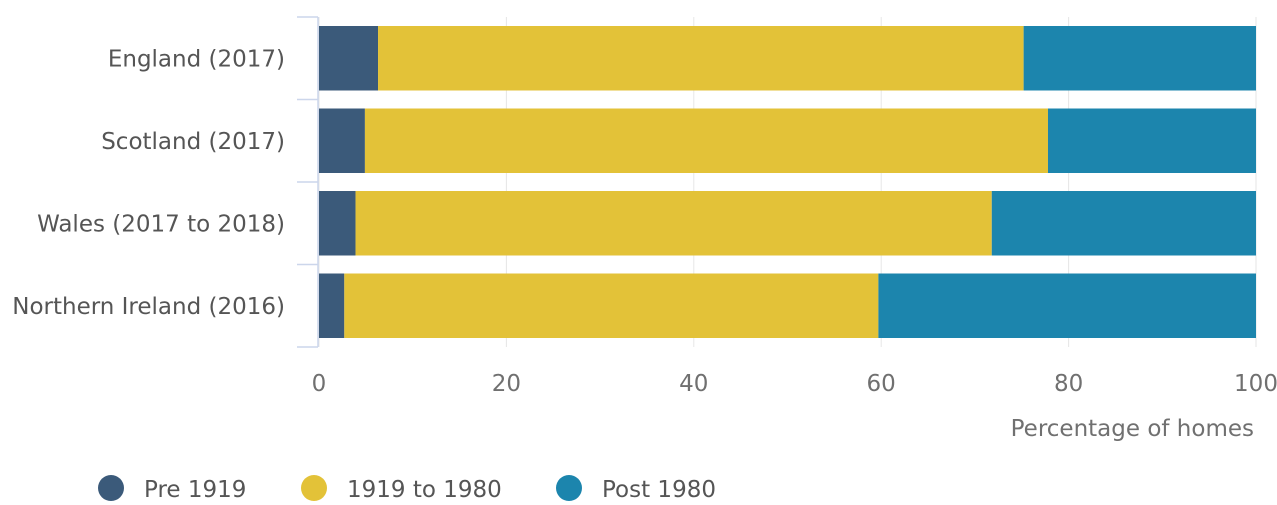 This screenshot has height=505, width=1277. What do you see at coordinates (1132, 429) in the screenshot?
I see `x-axis-title: Percentage of homes` at bounding box center [1132, 429].